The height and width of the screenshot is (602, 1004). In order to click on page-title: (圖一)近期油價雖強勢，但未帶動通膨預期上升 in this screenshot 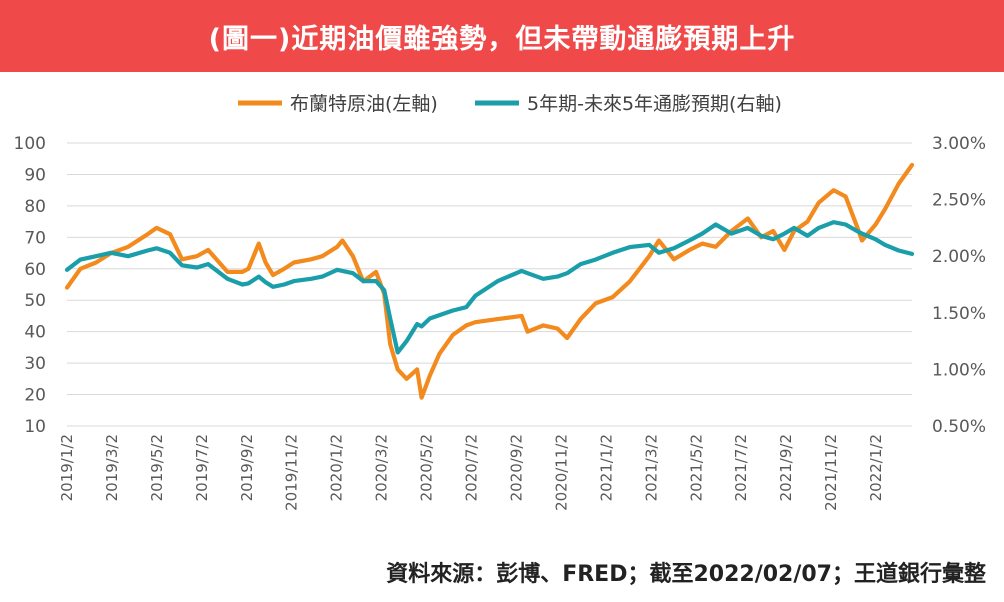, I will do `click(502, 39)`.